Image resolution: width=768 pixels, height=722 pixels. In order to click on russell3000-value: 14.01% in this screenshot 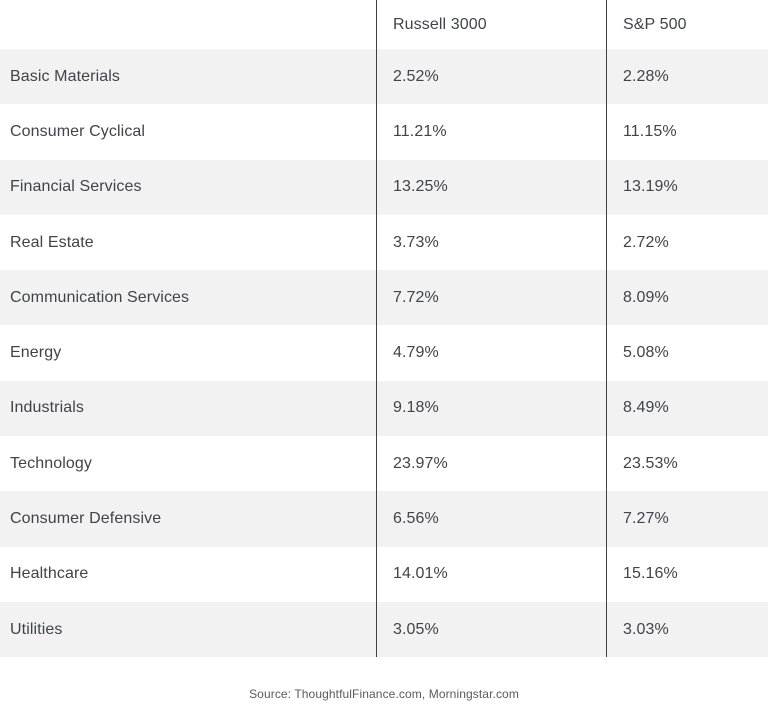, I will do `click(491, 574)`.